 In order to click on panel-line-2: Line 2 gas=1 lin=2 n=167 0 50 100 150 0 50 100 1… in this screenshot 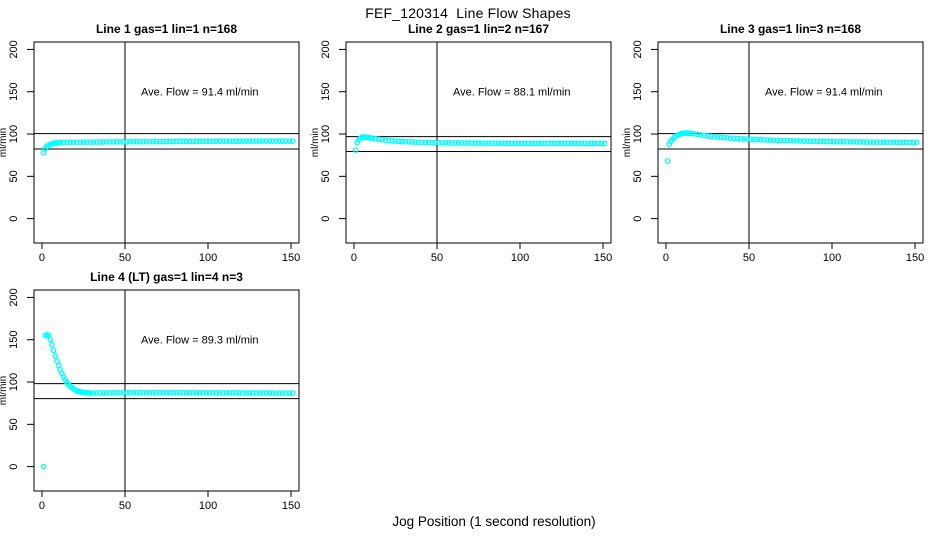, I will do `click(461, 143)`.